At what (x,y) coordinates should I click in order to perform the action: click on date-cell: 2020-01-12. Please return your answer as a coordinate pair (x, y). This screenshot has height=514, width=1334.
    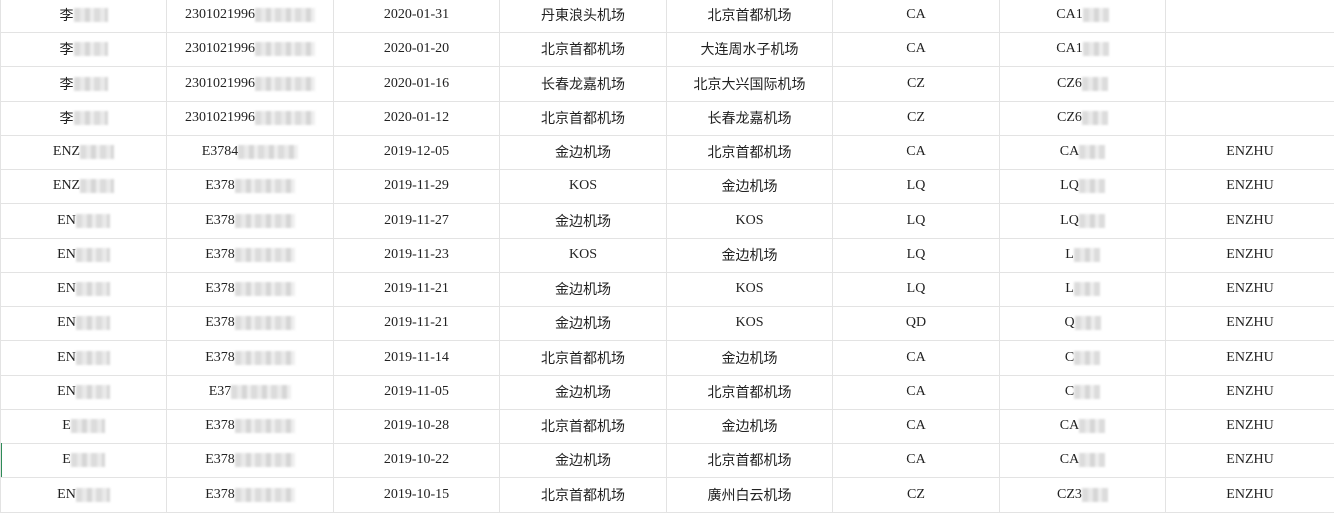
    Looking at the image, I should click on (417, 117).